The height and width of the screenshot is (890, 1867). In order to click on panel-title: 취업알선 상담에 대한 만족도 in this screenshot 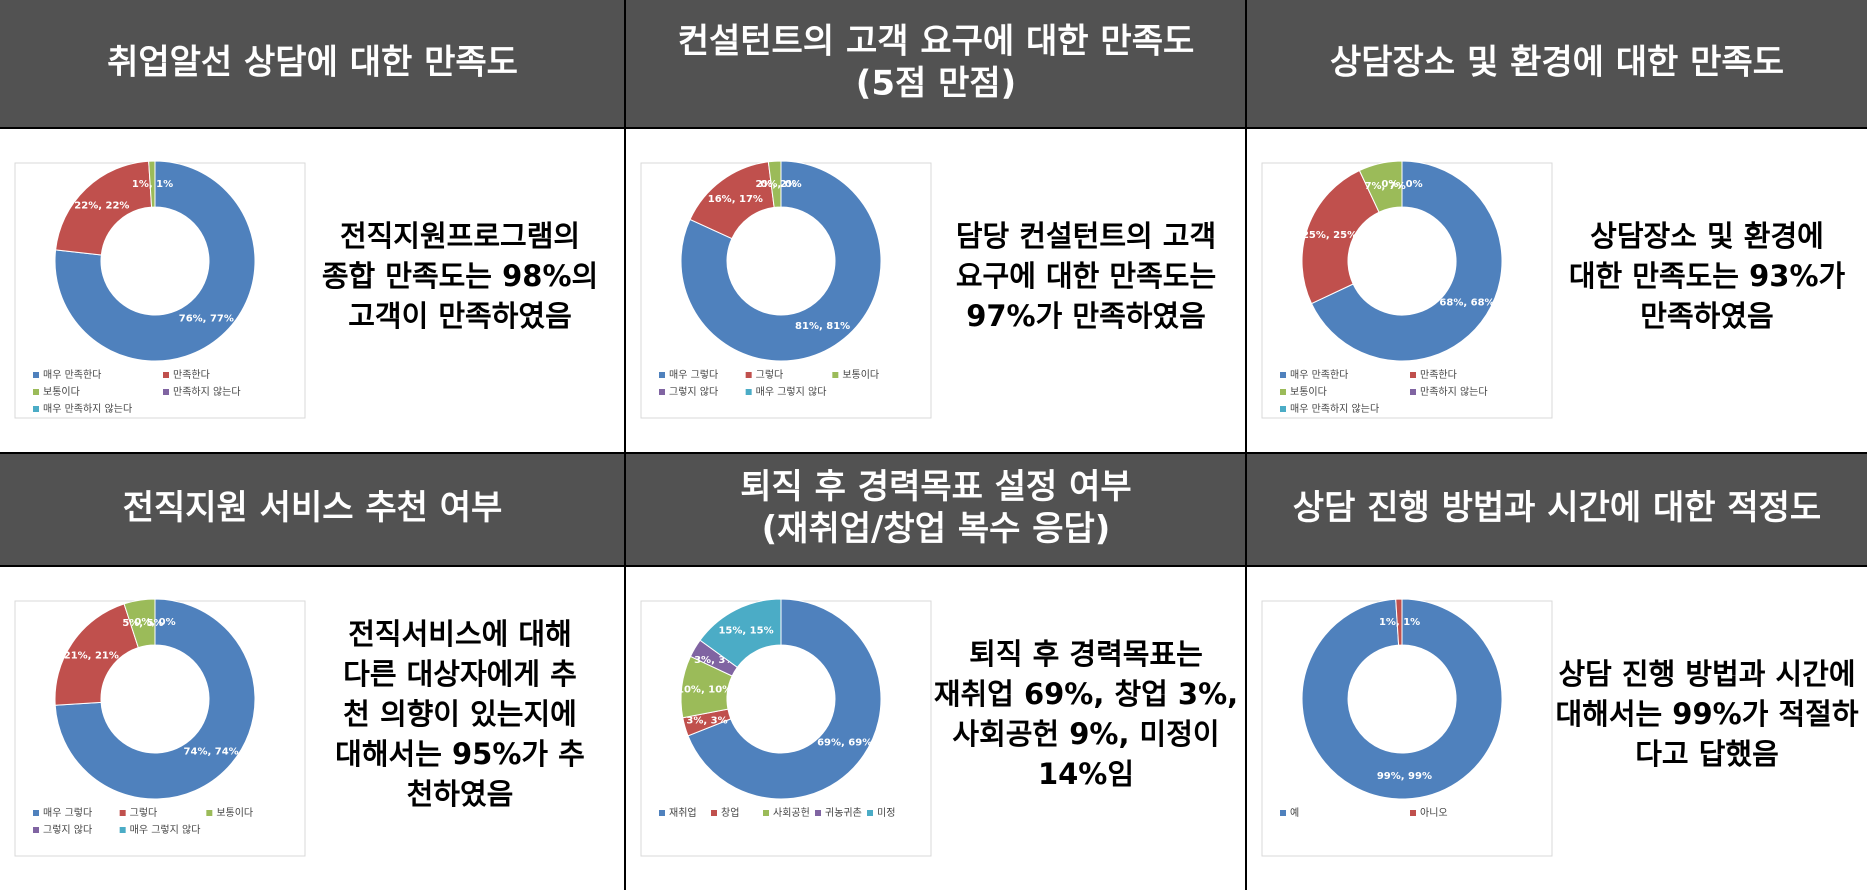, I will do `click(312, 63)`.